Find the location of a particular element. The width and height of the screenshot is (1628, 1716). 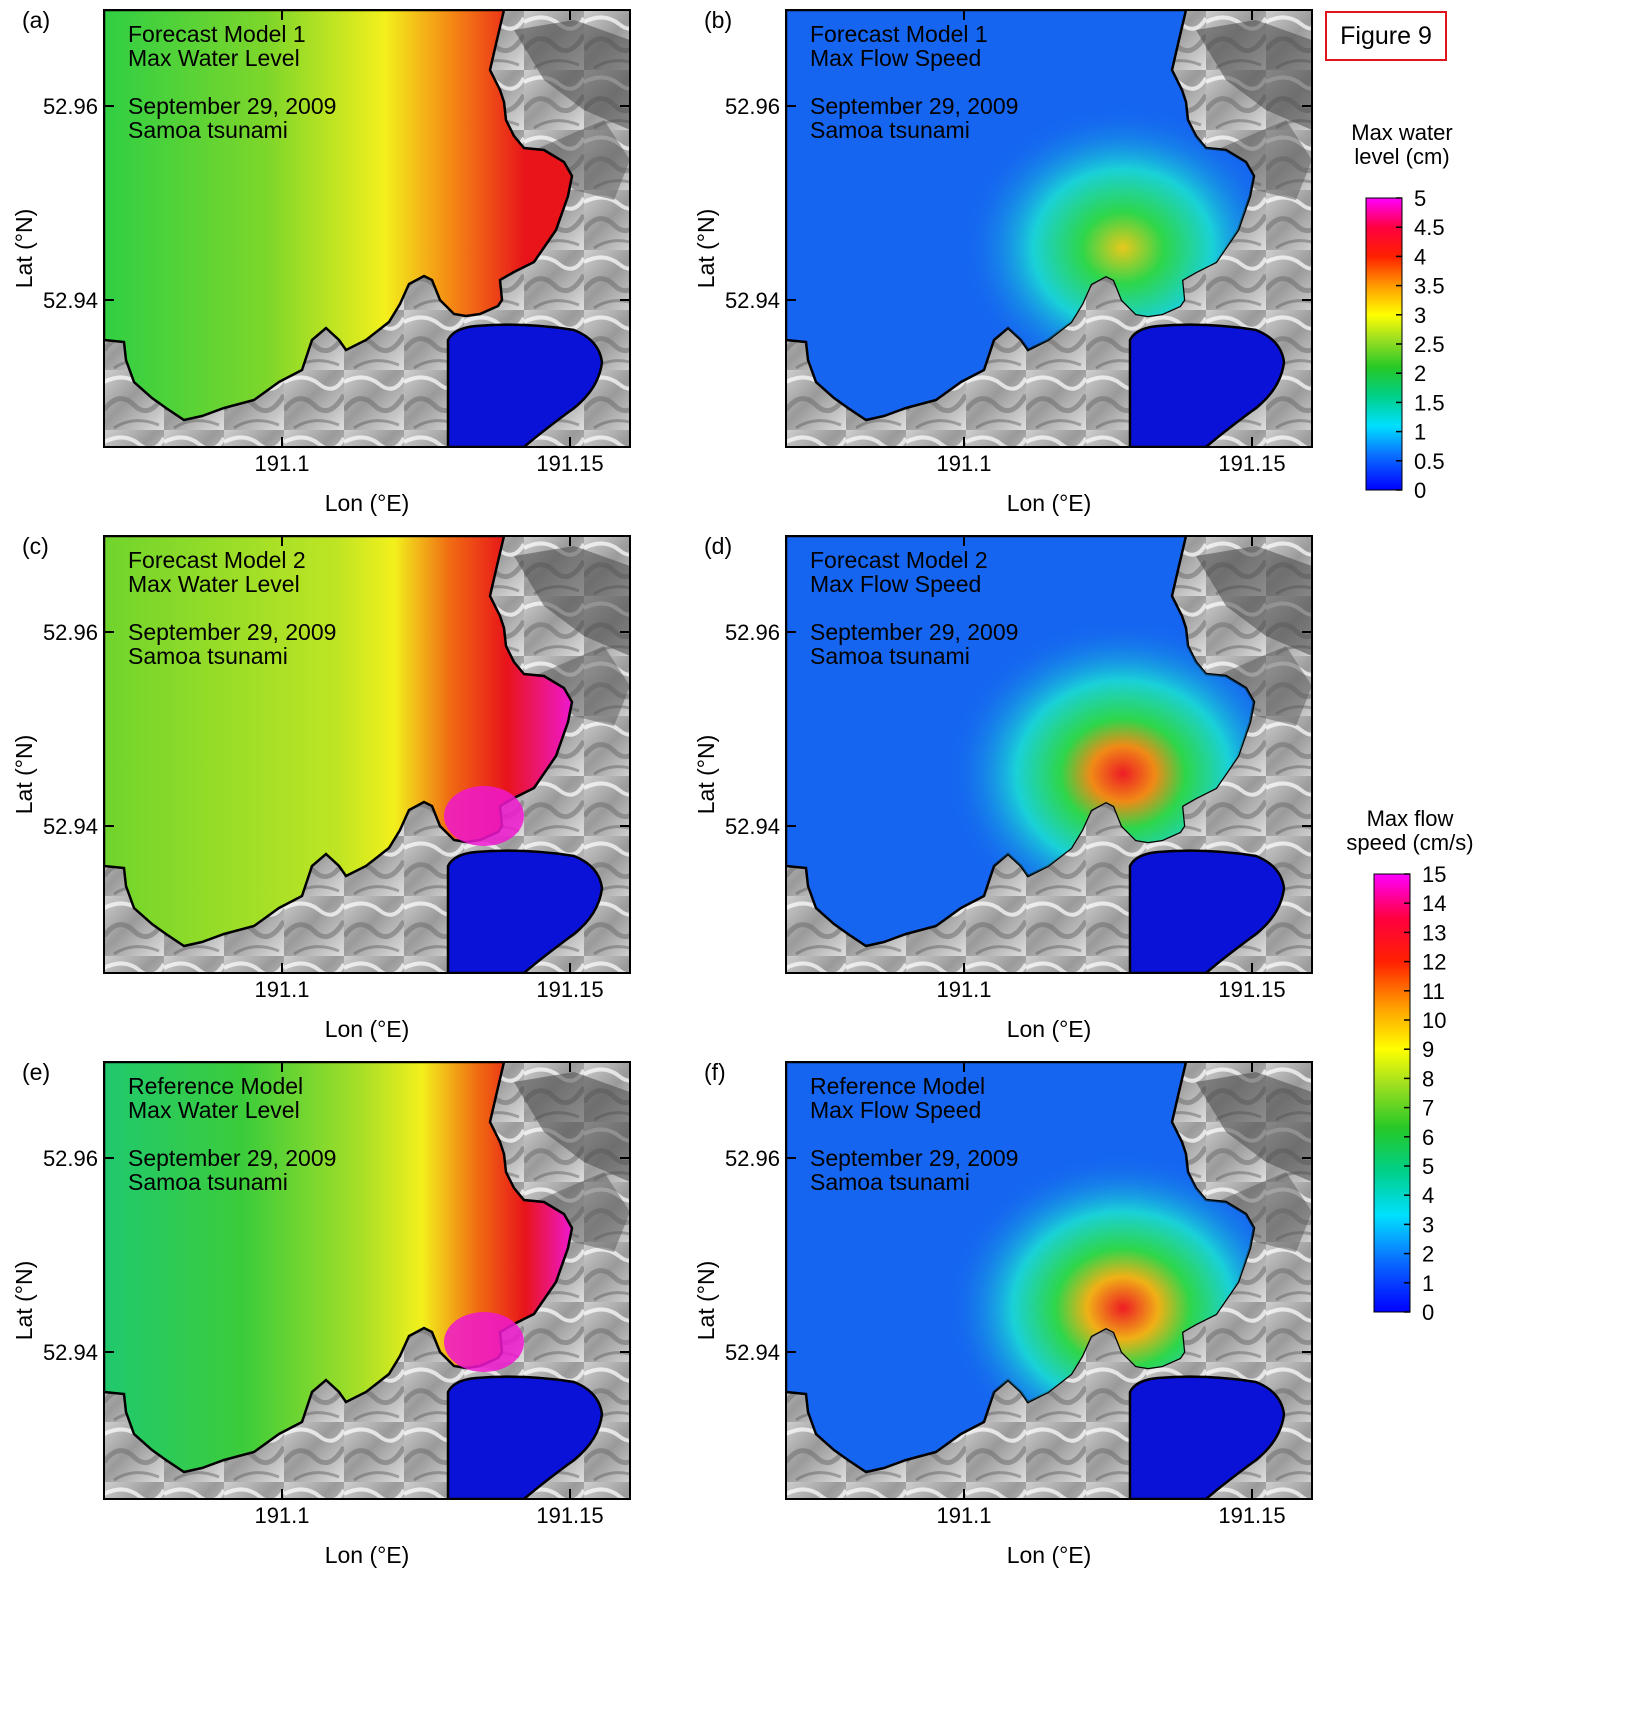

colorbar-title: level (cm) is located at coordinates (1401, 156).